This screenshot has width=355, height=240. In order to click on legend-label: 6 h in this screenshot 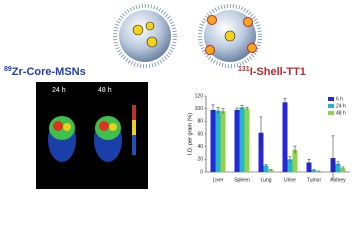, I will do `click(339, 99)`.